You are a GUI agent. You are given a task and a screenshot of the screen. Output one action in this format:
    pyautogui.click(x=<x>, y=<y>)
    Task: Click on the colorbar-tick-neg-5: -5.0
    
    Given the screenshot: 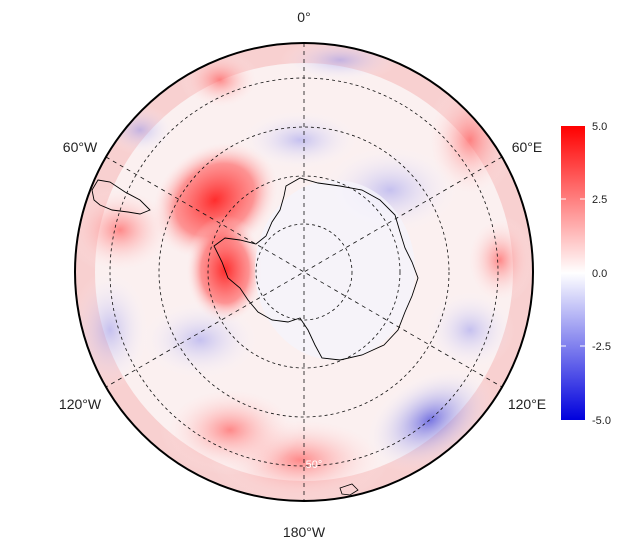 What is the action you would take?
    pyautogui.click(x=601, y=421)
    